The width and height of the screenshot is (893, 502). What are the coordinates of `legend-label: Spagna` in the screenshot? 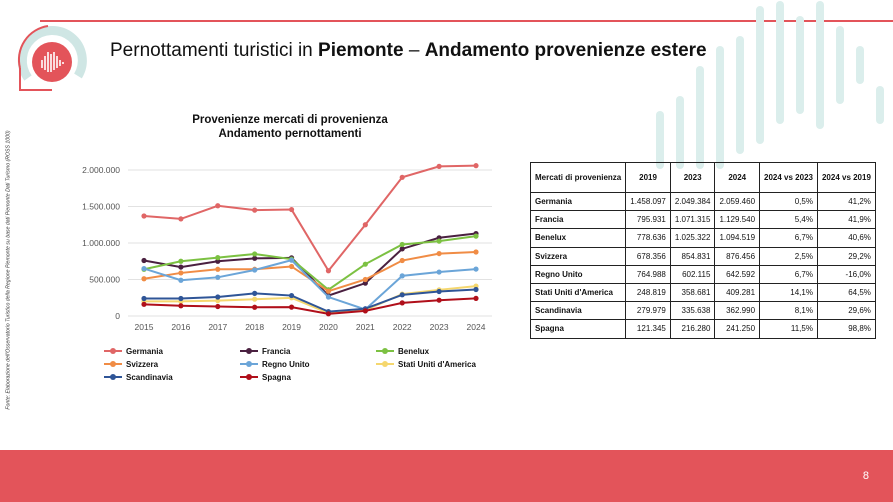 It's located at (276, 377).